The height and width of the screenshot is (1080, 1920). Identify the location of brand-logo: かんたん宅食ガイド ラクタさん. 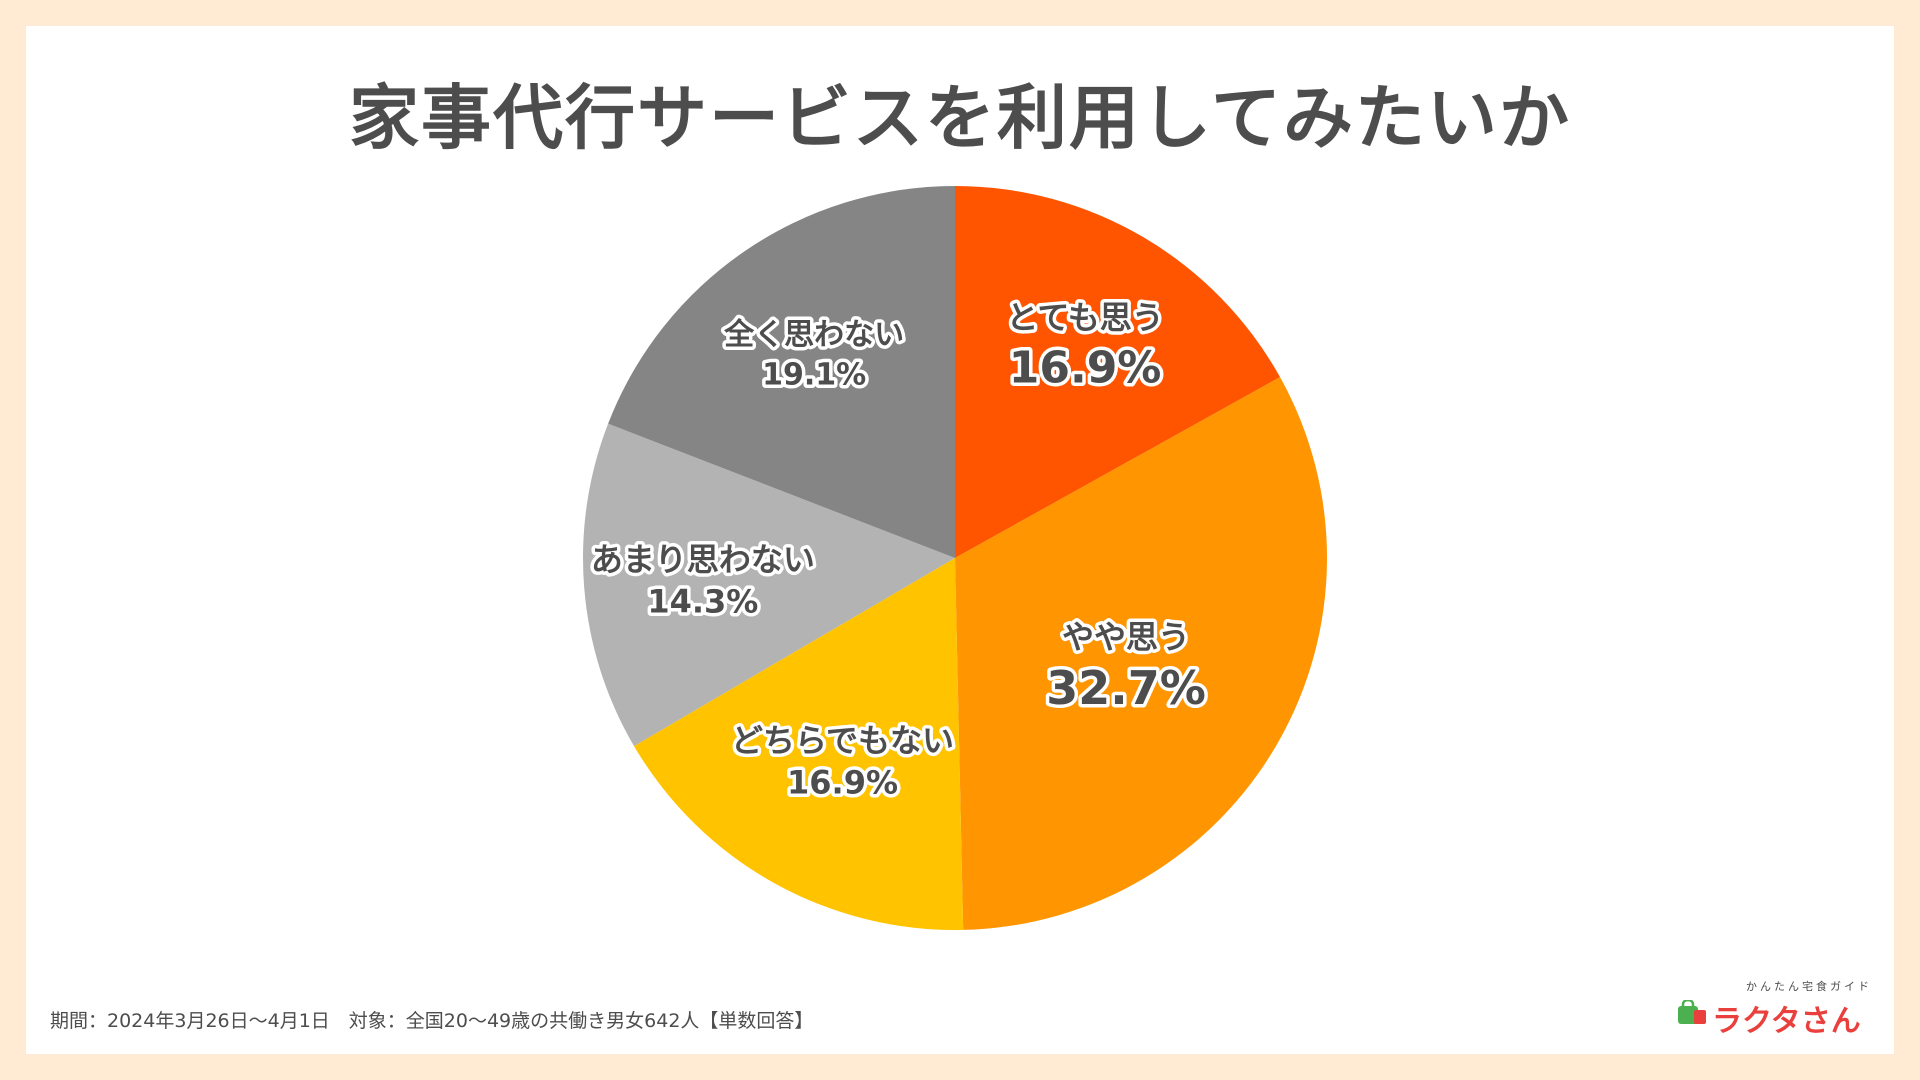
(1774, 1008).